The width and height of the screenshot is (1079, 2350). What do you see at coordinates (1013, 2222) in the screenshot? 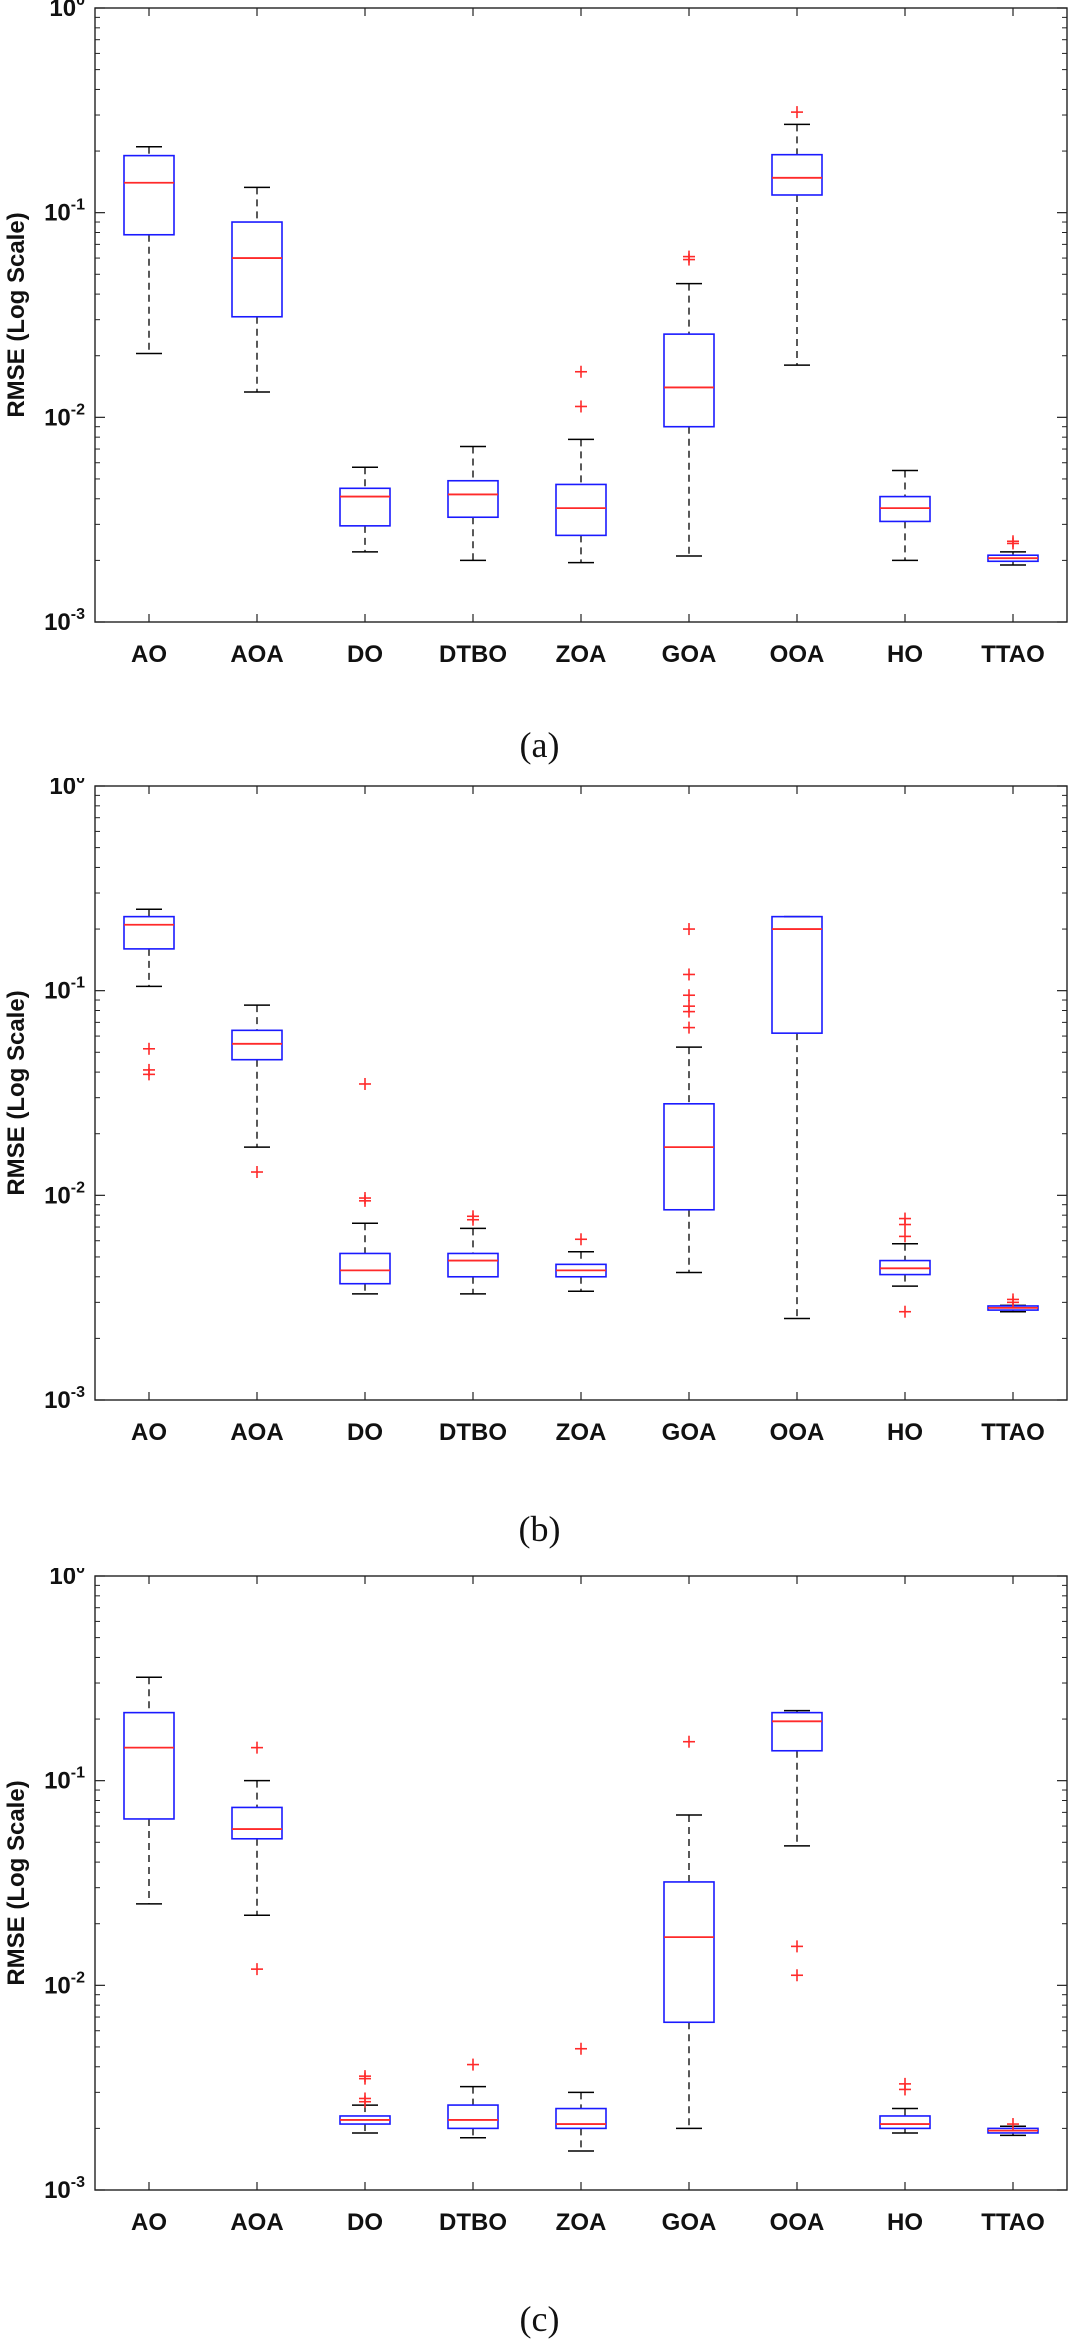
I see `x-tick-label: TTAO` at bounding box center [1013, 2222].